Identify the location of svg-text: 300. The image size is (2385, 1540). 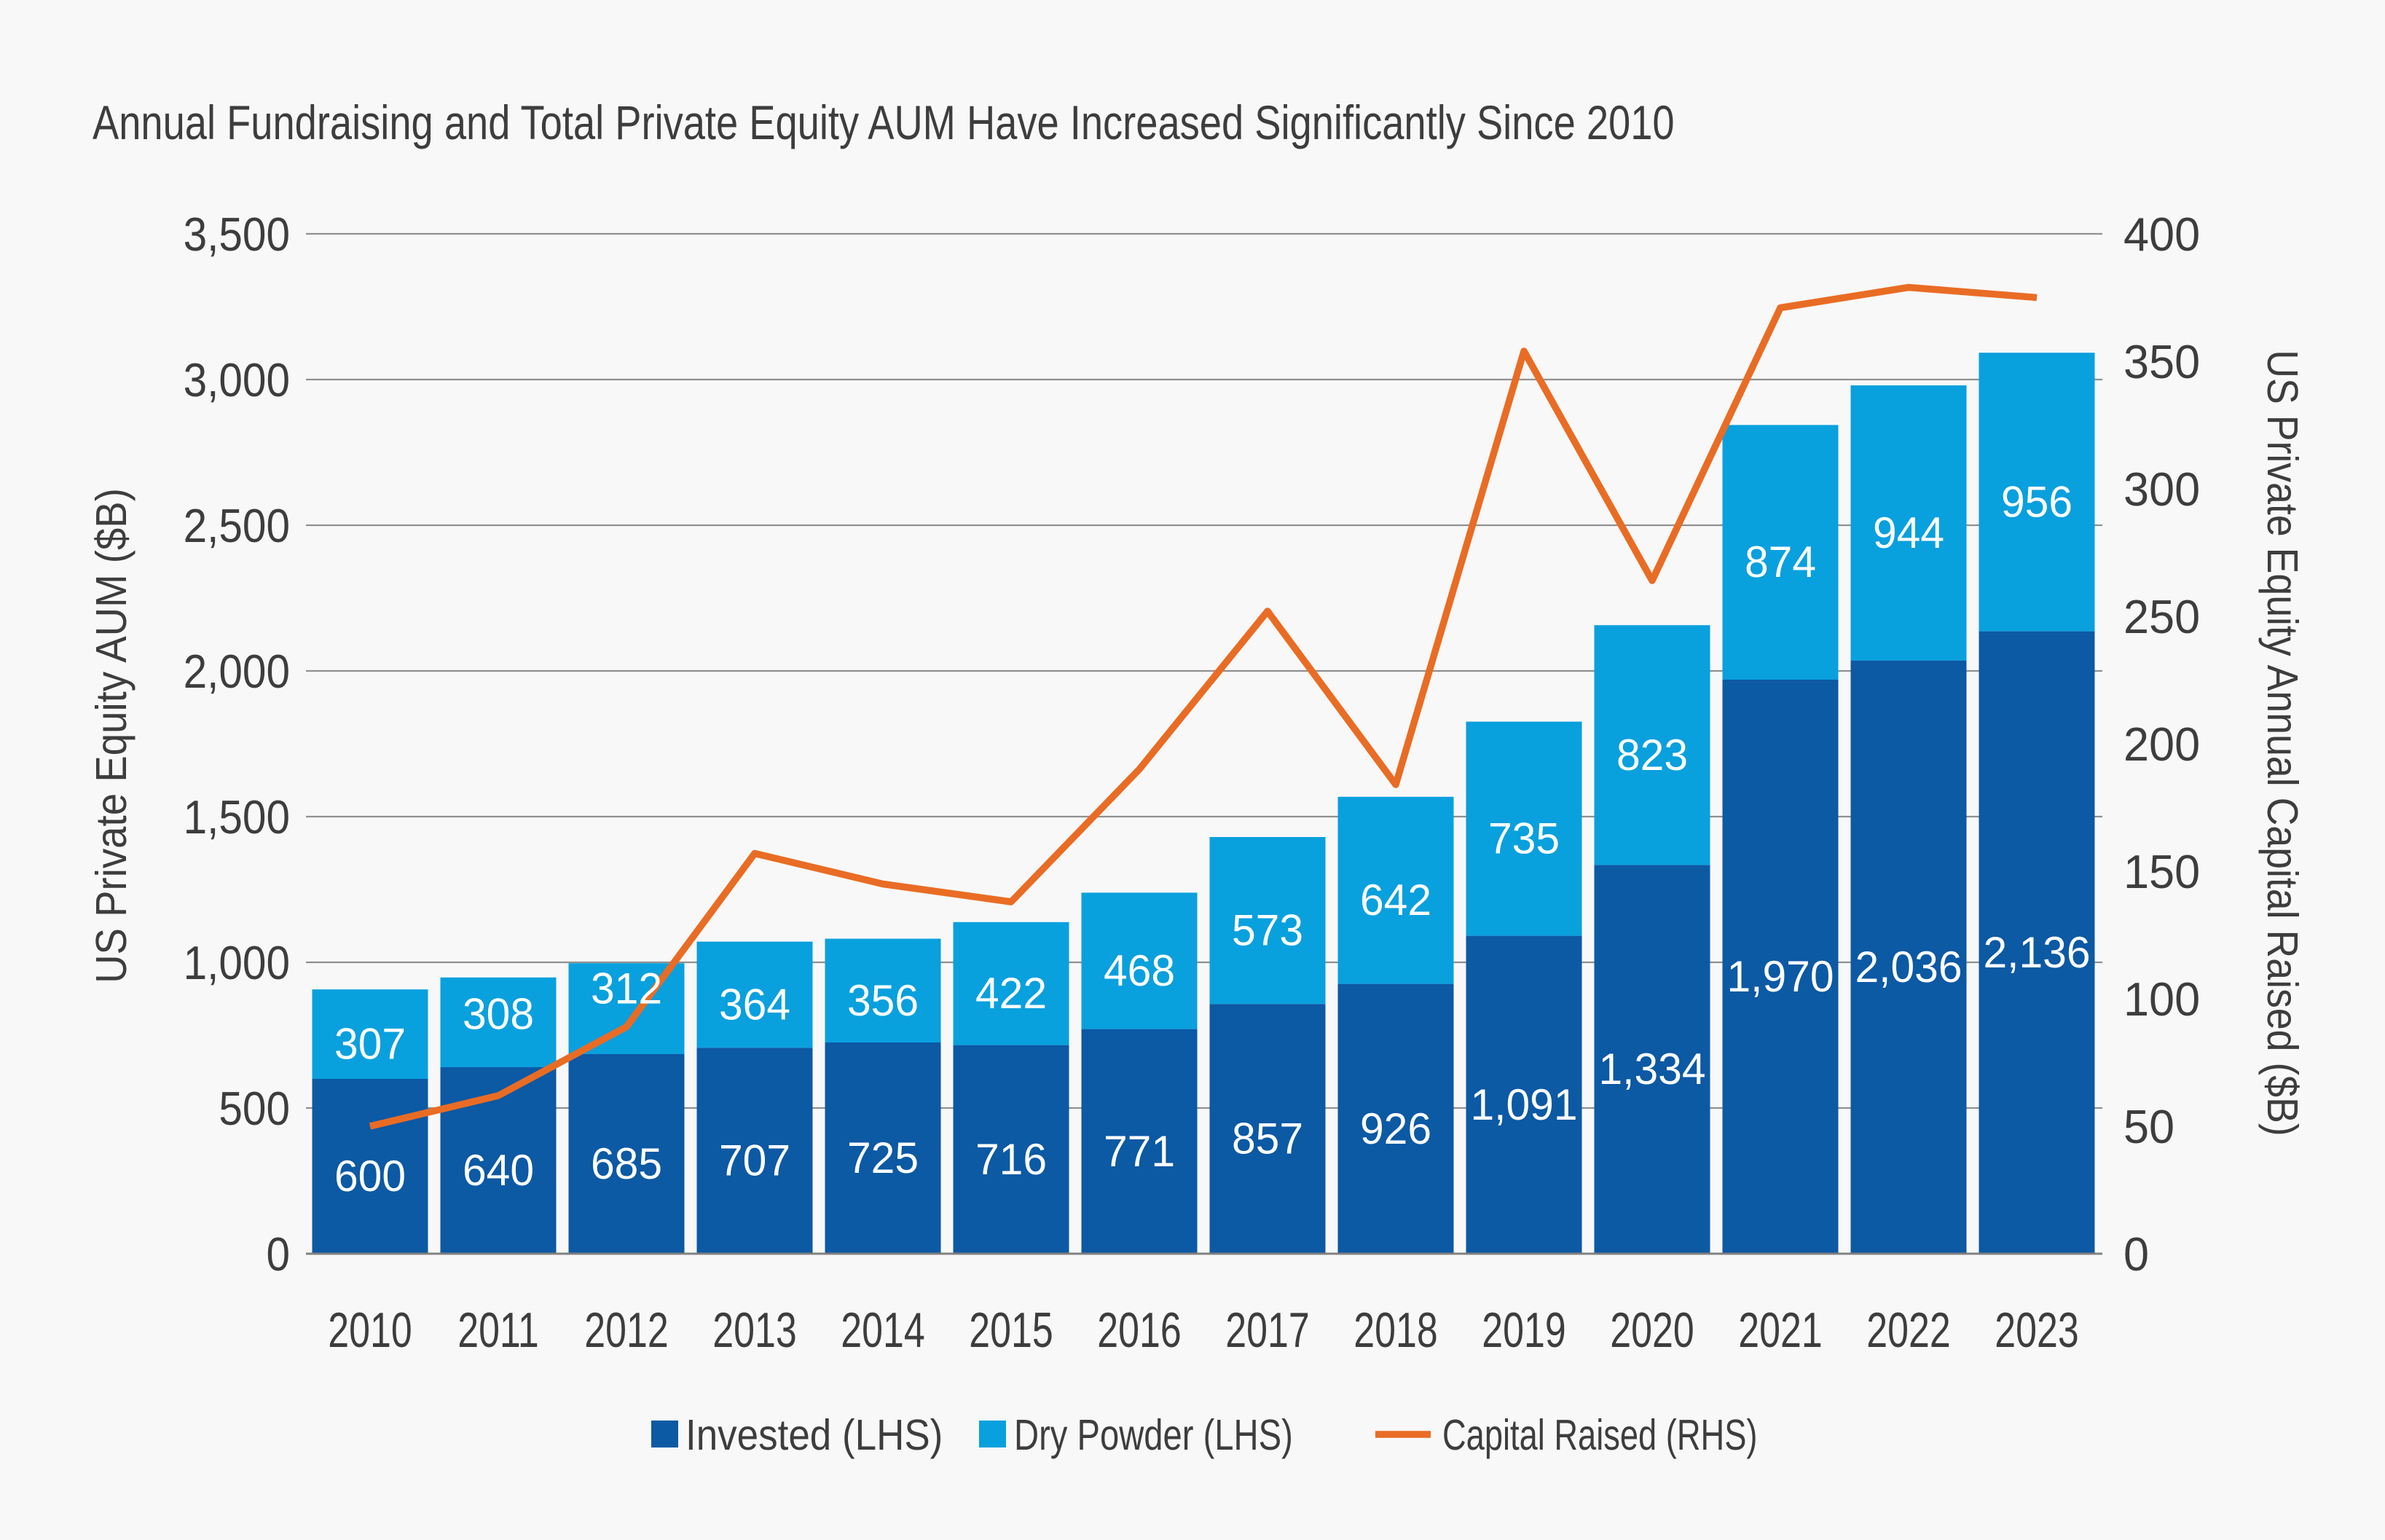
(2161, 489).